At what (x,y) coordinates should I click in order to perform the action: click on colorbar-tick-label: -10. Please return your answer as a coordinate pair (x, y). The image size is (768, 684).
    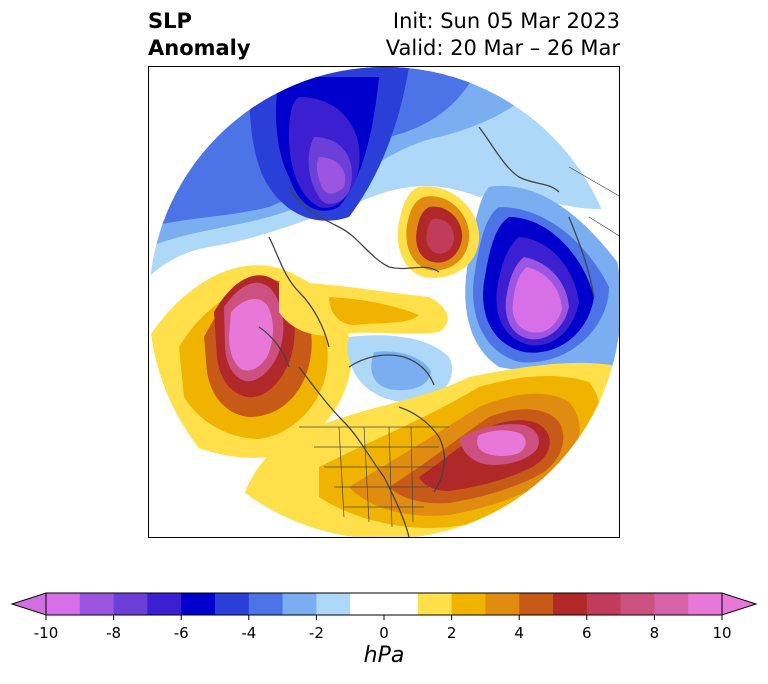
    Looking at the image, I should click on (46, 633).